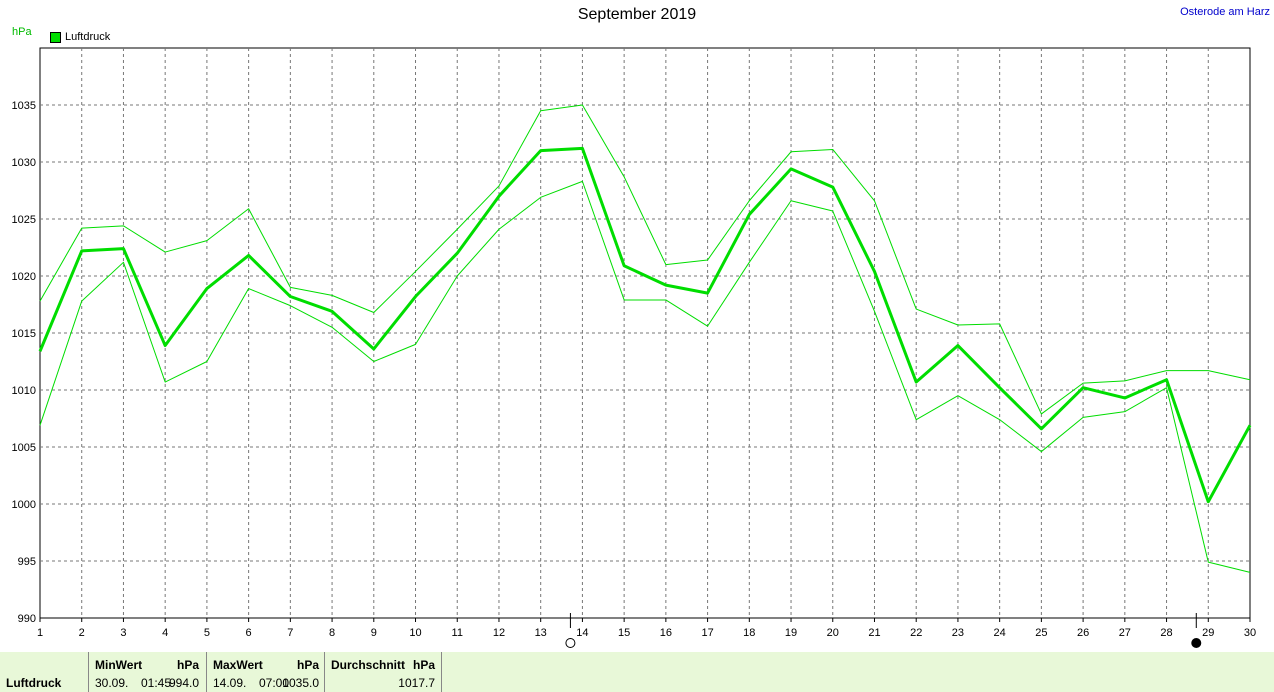  Describe the element at coordinates (230, 683) in the screenshot. I see `max-date: 14.09.` at that location.